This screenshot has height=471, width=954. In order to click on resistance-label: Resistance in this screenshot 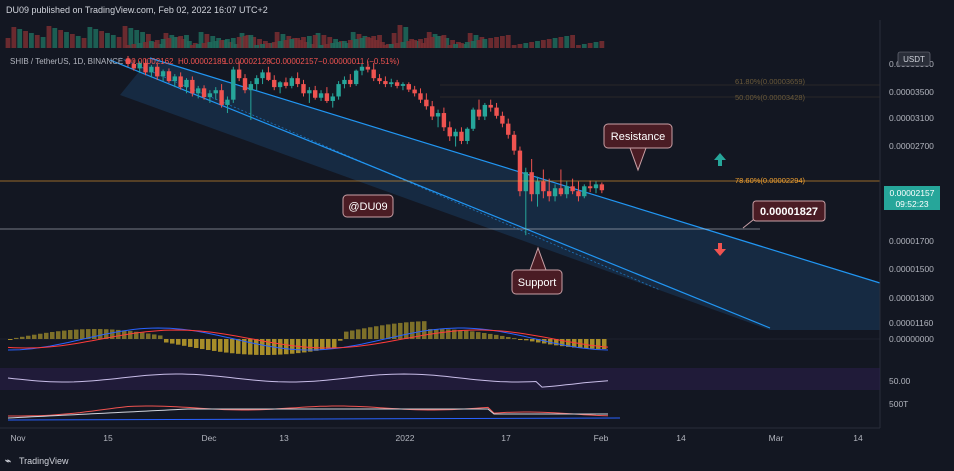, I will do `click(638, 137)`.